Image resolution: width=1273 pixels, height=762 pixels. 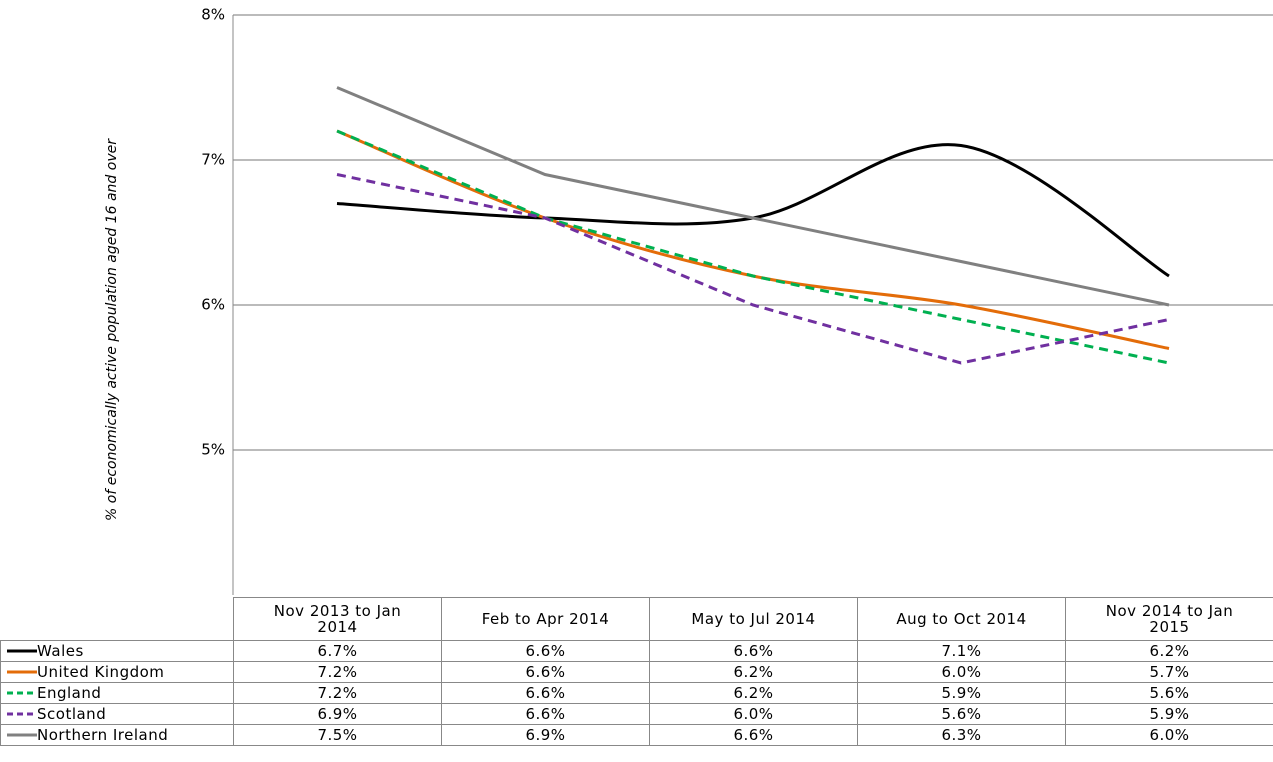 What do you see at coordinates (337, 651) in the screenshot?
I see `table-value: 6.7%` at bounding box center [337, 651].